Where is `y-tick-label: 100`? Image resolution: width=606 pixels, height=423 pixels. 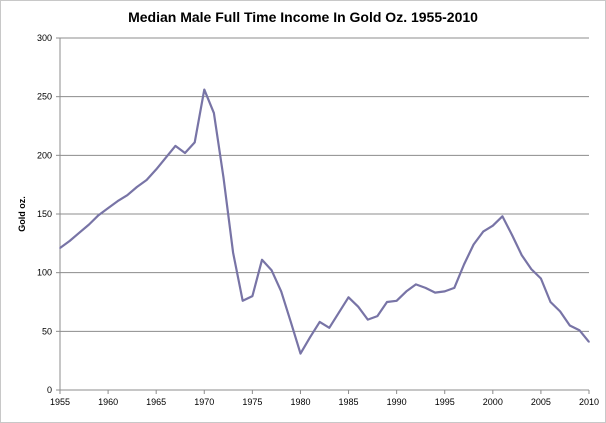
y-tick-label: 100 is located at coordinates (44, 273).